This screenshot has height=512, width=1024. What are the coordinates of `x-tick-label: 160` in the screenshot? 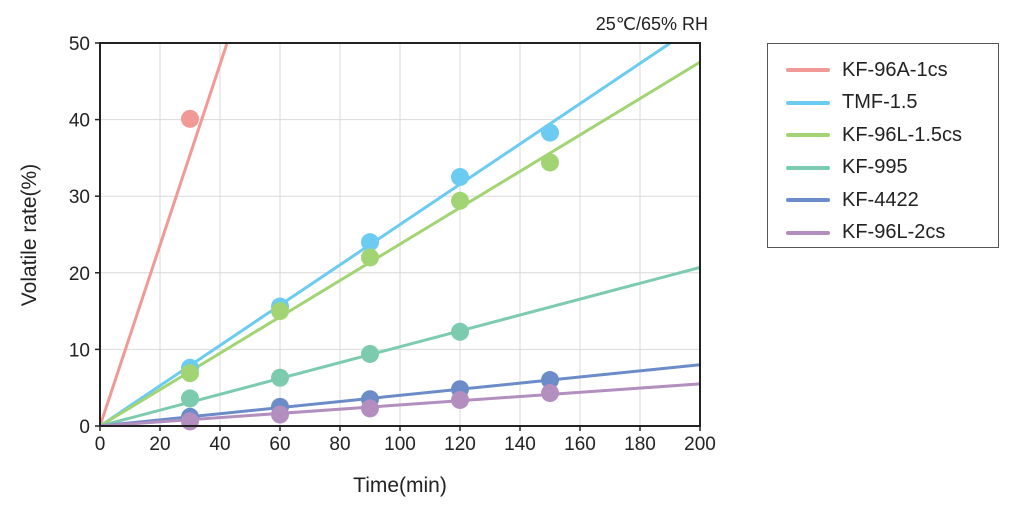 It's located at (580, 444).